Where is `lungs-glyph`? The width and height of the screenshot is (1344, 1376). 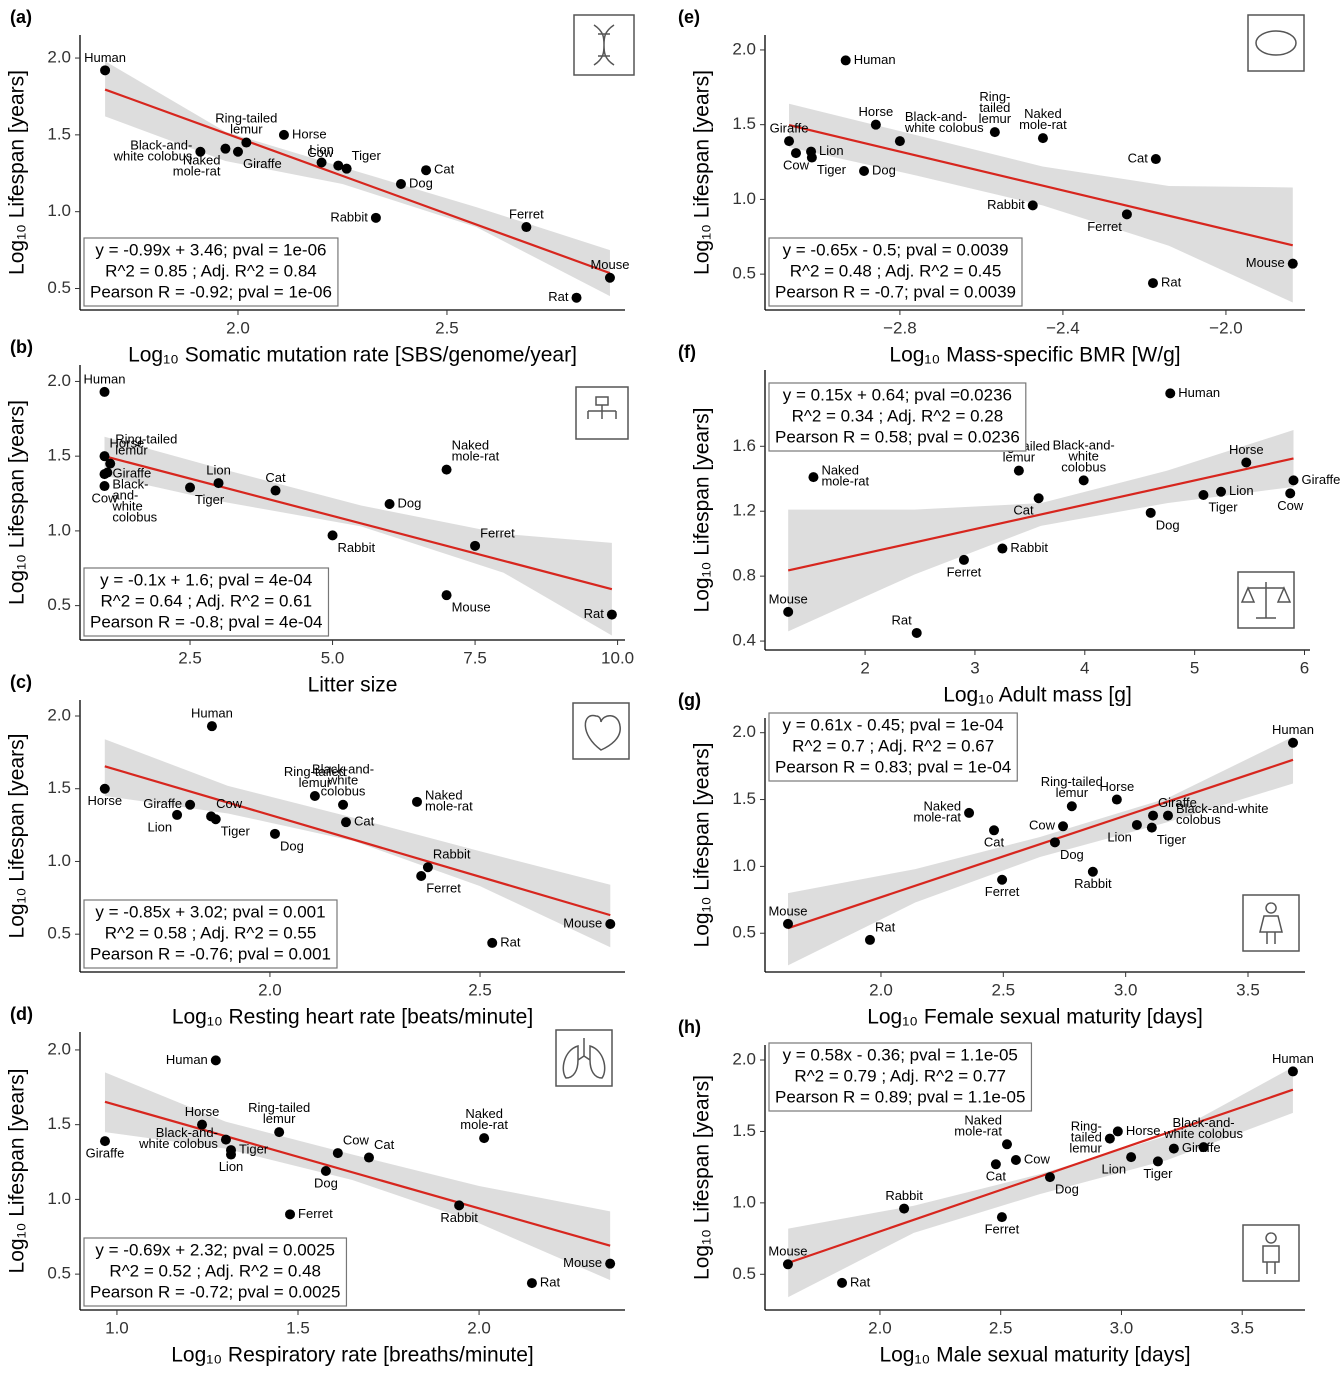 lungs-glyph is located at coordinates (584, 1058).